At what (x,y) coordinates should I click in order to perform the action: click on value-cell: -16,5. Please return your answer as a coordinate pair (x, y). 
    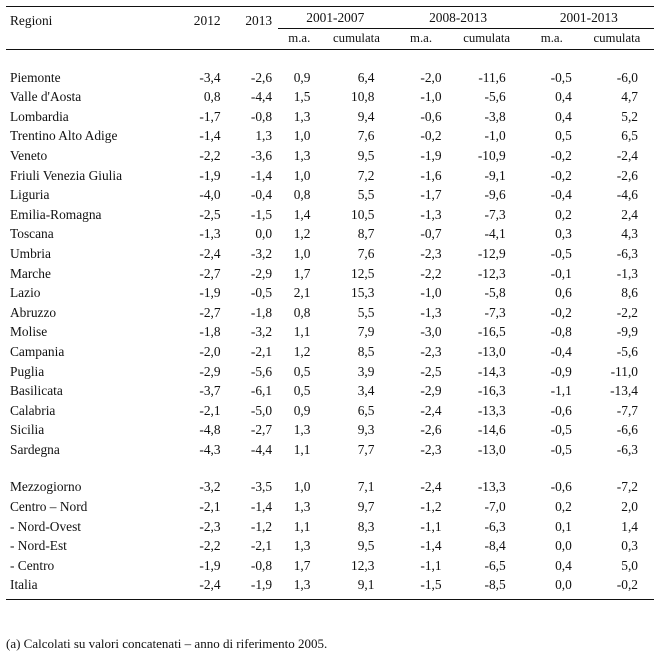
    Looking at the image, I should click on (491, 332).